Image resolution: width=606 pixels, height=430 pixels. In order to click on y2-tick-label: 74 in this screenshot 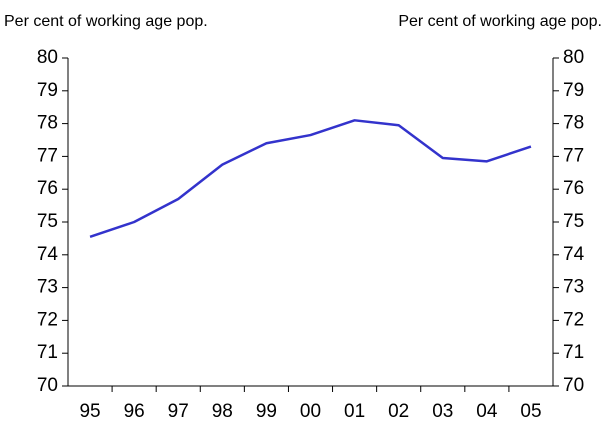, I will do `click(574, 254)`.